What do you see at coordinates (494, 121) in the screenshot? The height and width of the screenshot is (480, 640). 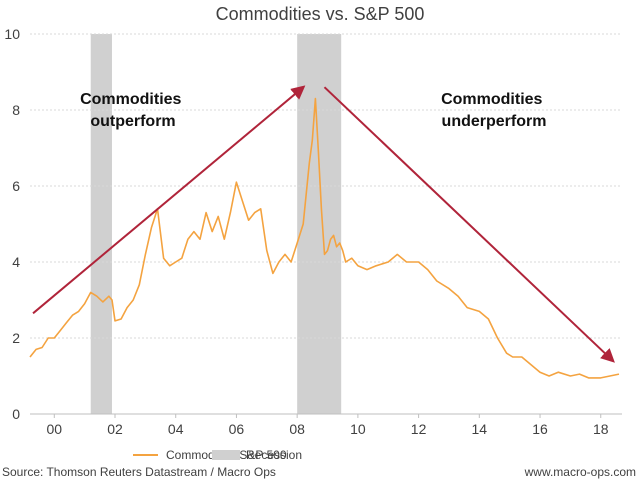 I see `annotation-underperform-line-2: underperform` at bounding box center [494, 121].